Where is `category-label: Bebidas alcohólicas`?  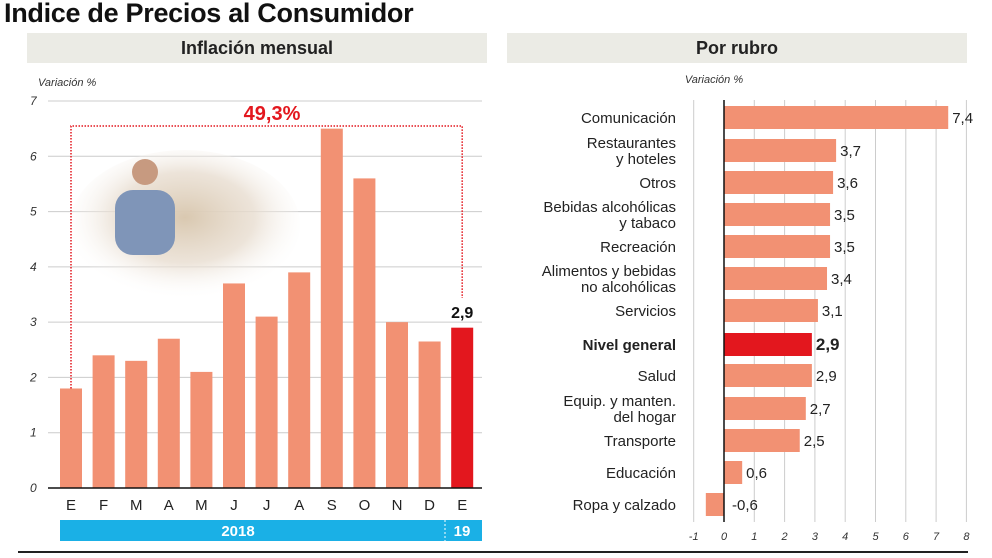
category-label: Bebidas alcohólicas is located at coordinates (609, 207).